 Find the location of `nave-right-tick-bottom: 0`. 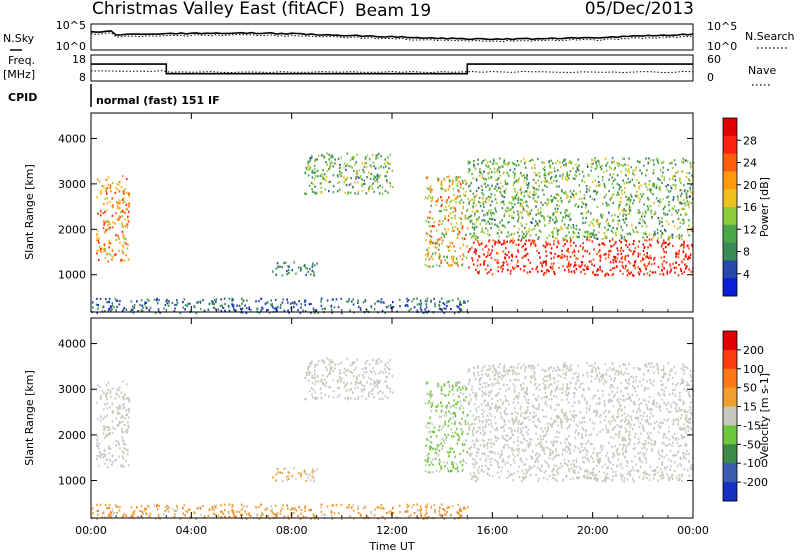

nave-right-tick-bottom: 0 is located at coordinates (710, 77).